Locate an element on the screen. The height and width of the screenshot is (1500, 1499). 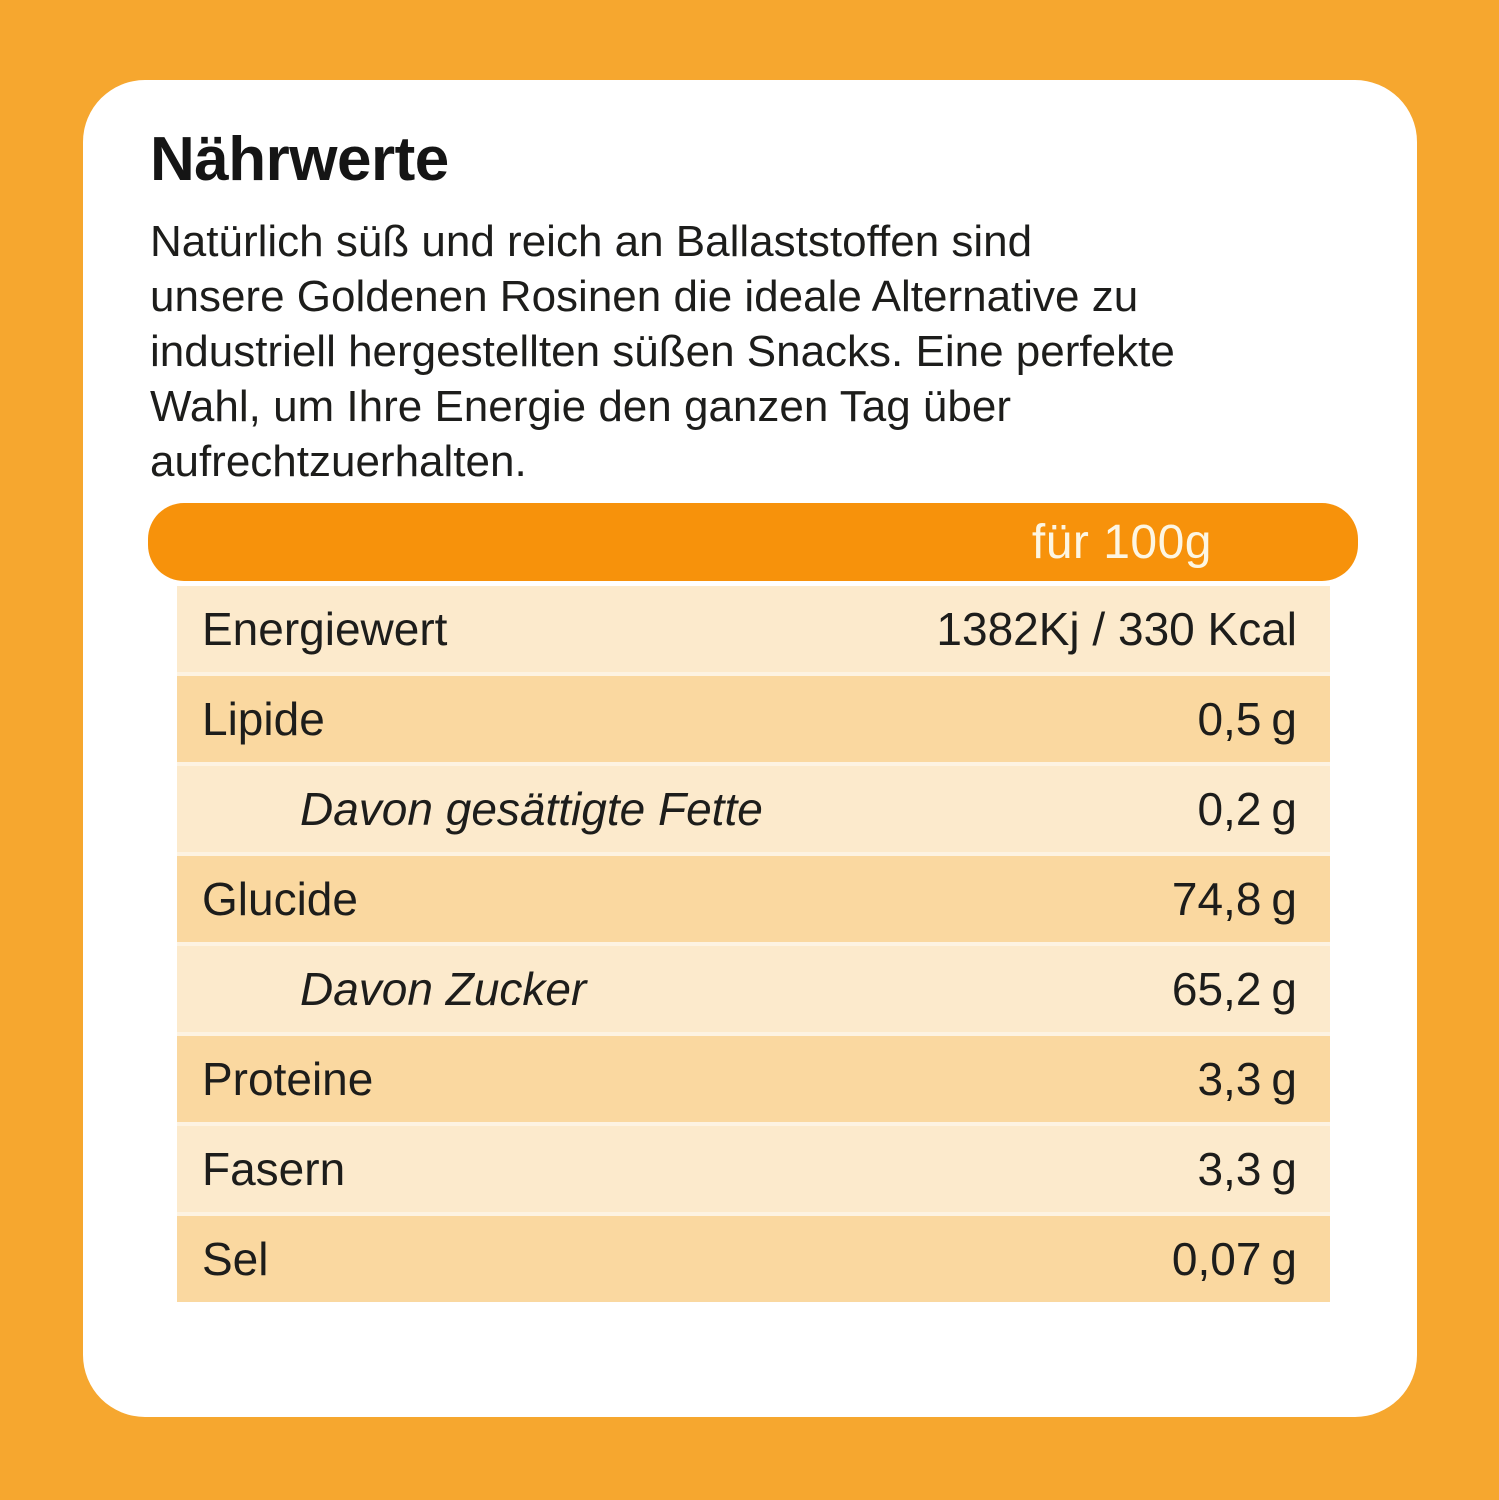
row-label: Sel is located at coordinates (235, 1259).